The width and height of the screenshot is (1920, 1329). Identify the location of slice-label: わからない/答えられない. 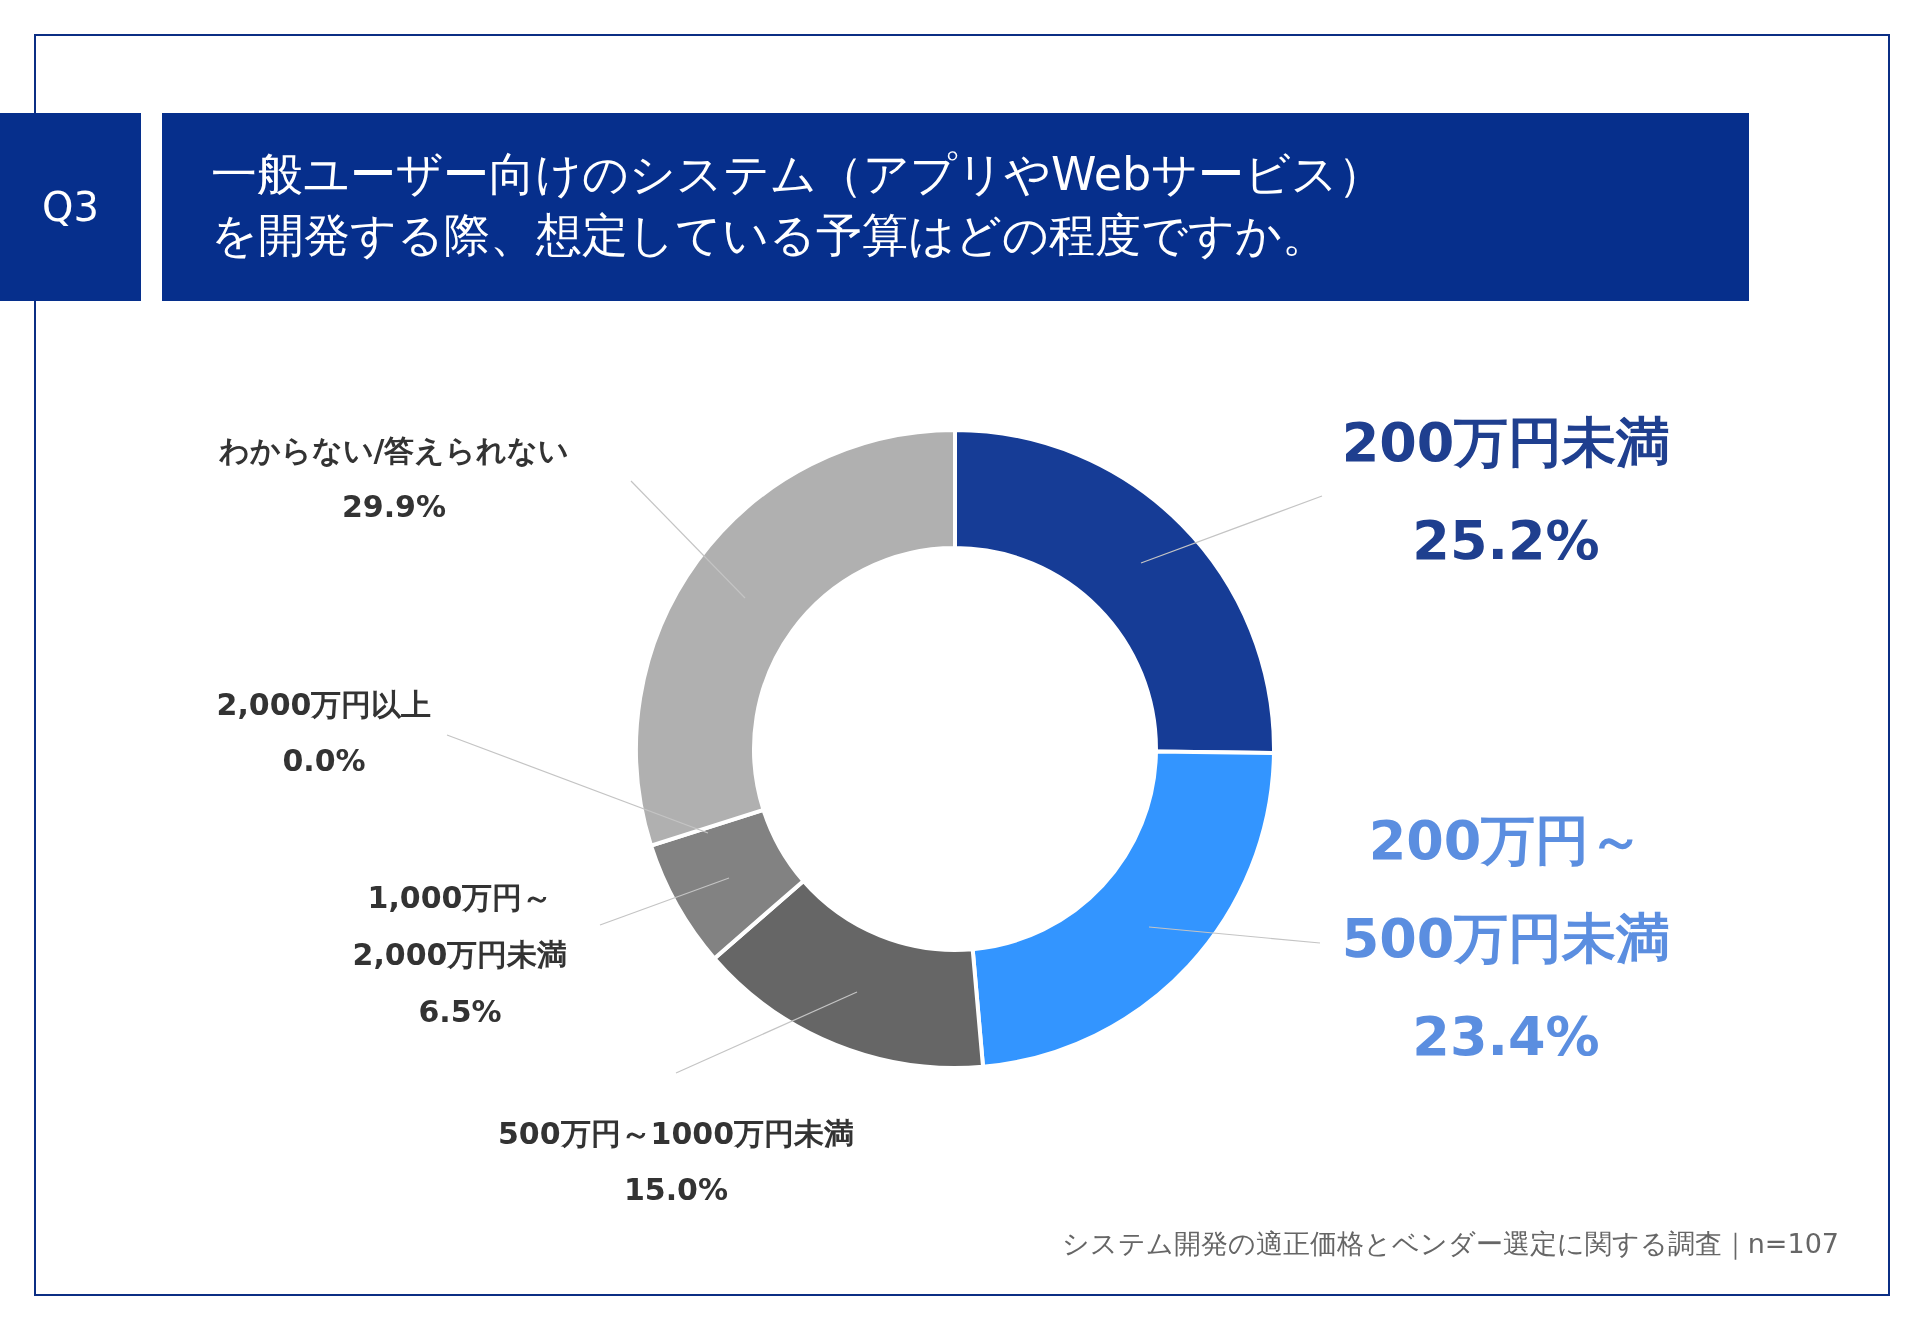
(394, 450).